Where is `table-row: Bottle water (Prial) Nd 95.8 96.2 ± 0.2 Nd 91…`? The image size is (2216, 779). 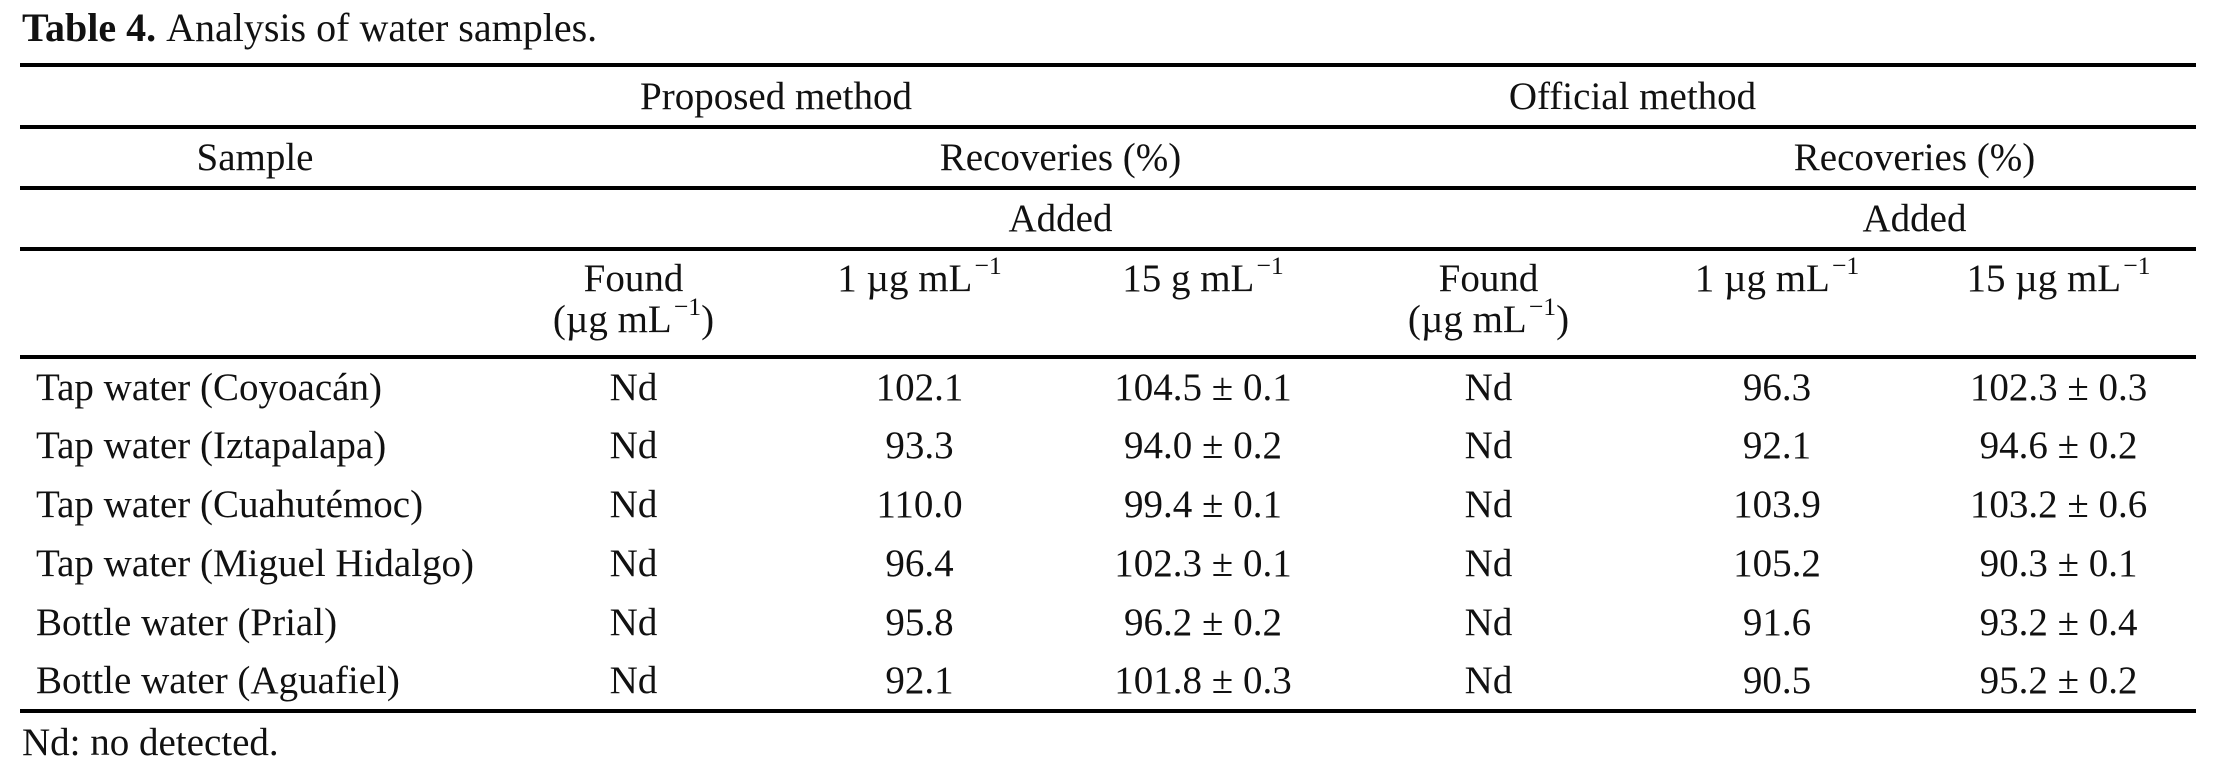 table-row: Bottle water (Prial) Nd 95.8 96.2 ± 0.2 Nd 91… is located at coordinates (1108, 622).